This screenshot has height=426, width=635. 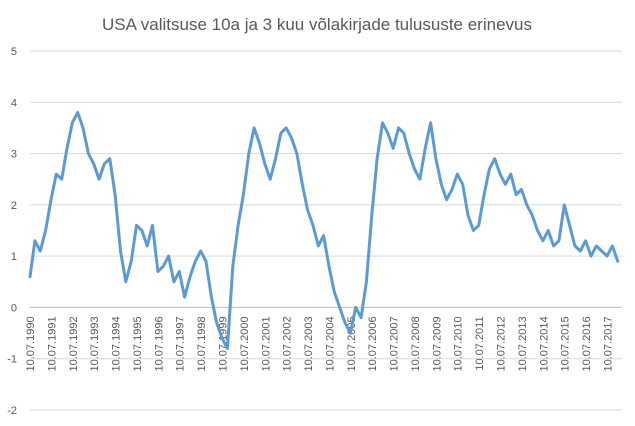 What do you see at coordinates (14, 308) in the screenshot?
I see `y-tick-label: 0` at bounding box center [14, 308].